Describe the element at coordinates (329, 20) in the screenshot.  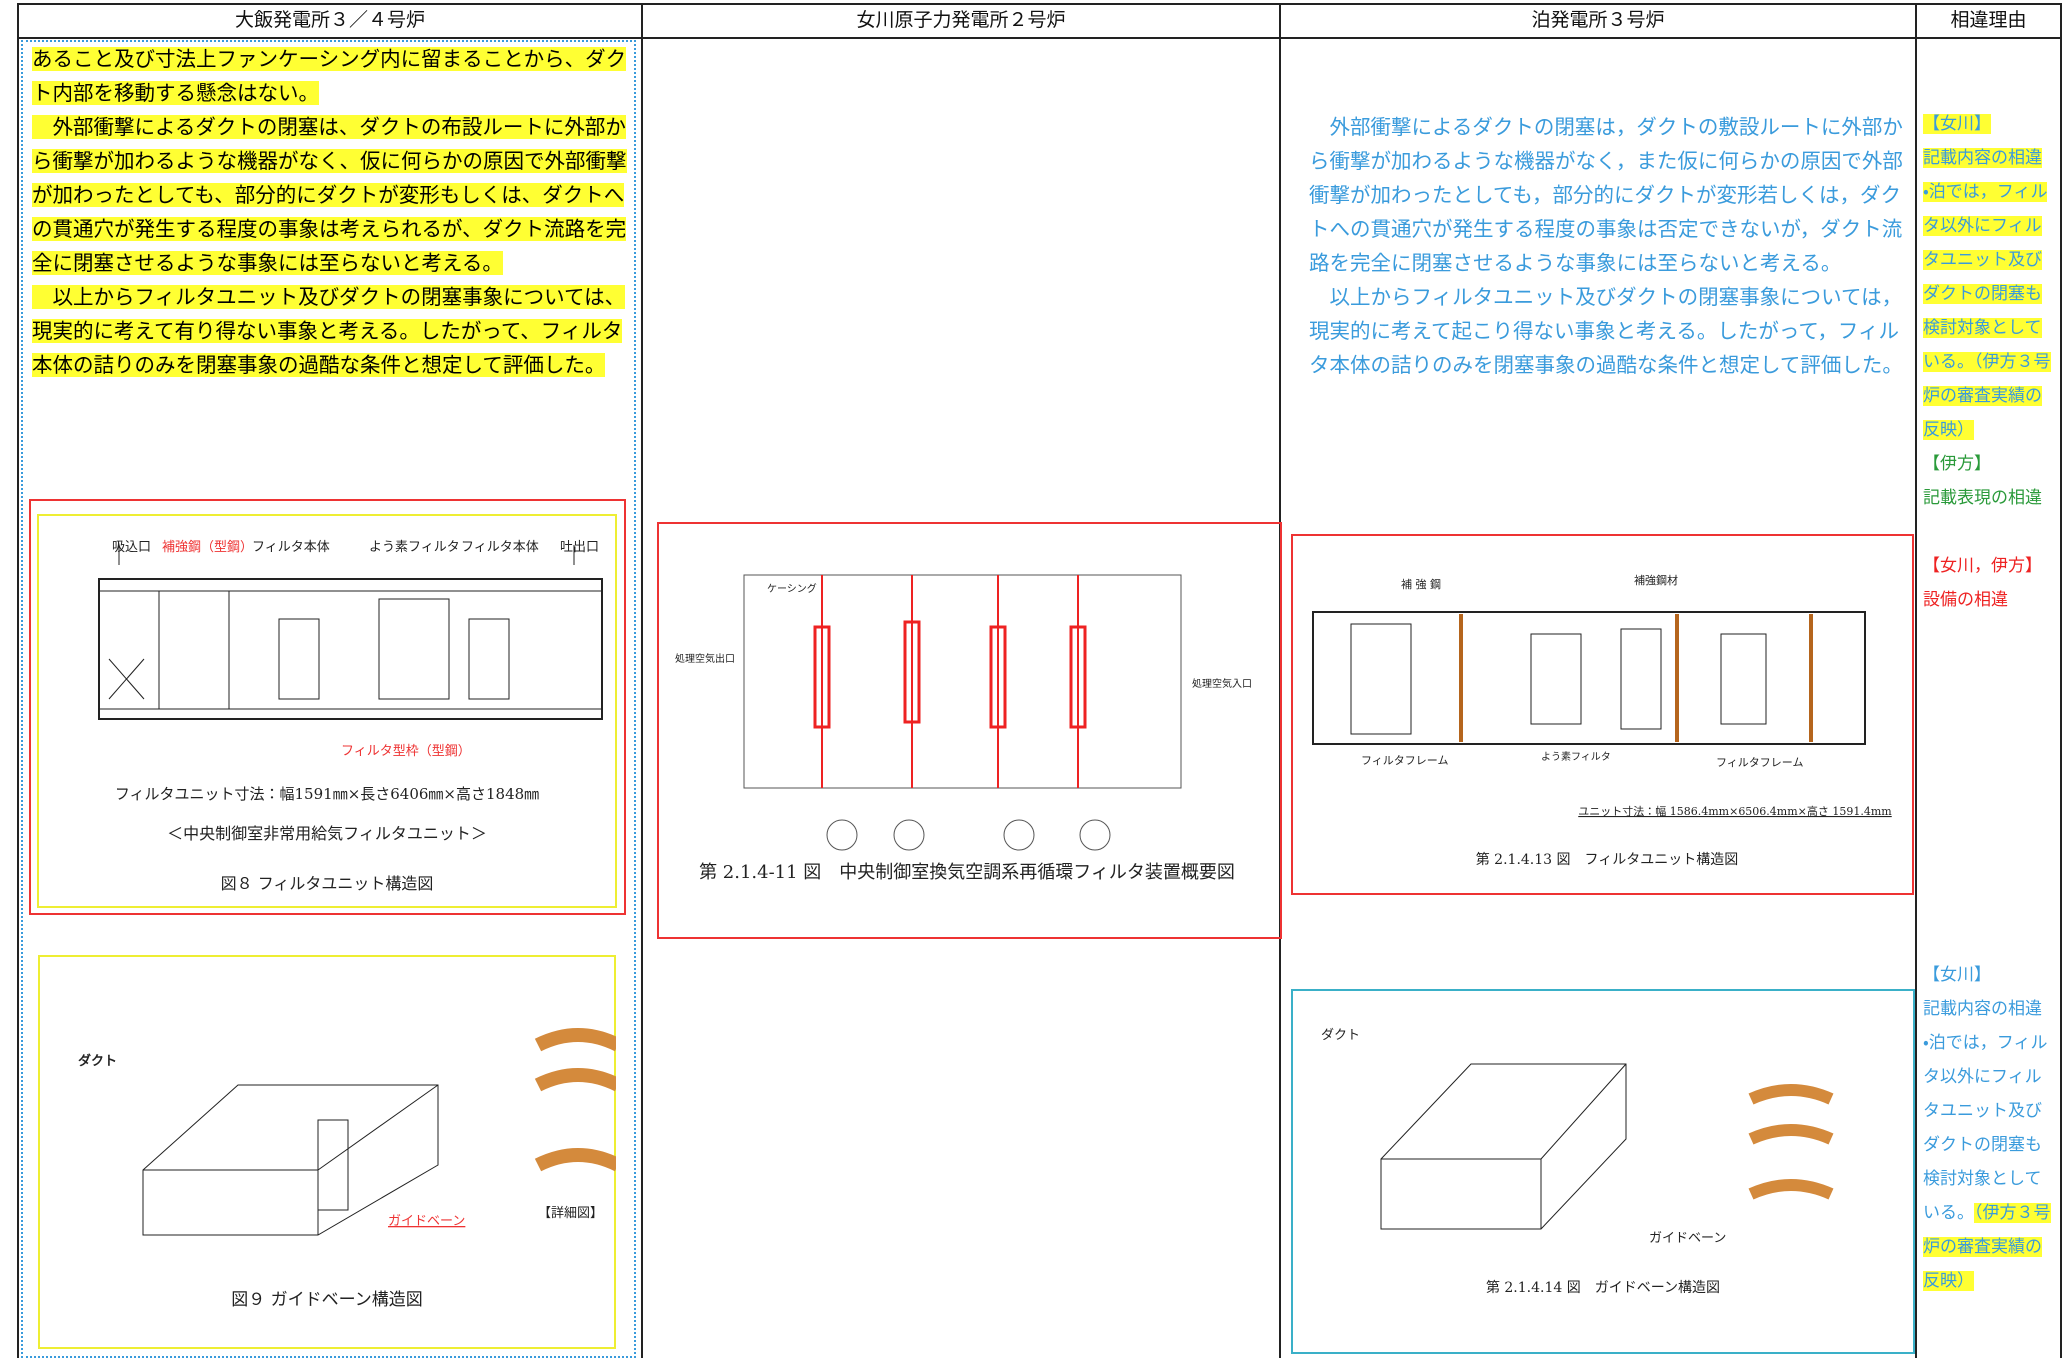
I see `column-header: 大飯発電所３／４号炉` at that location.